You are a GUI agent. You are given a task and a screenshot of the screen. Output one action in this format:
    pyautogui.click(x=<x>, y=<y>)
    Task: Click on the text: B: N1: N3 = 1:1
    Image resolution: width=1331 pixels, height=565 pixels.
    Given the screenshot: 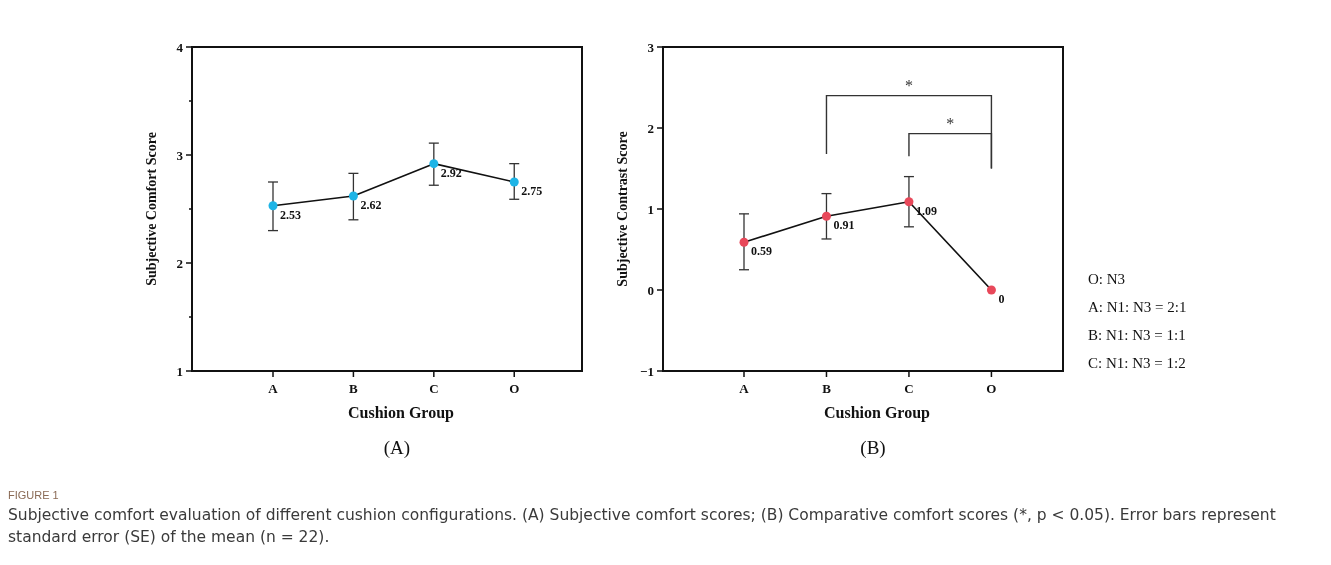 What is the action you would take?
    pyautogui.click(x=1137, y=335)
    